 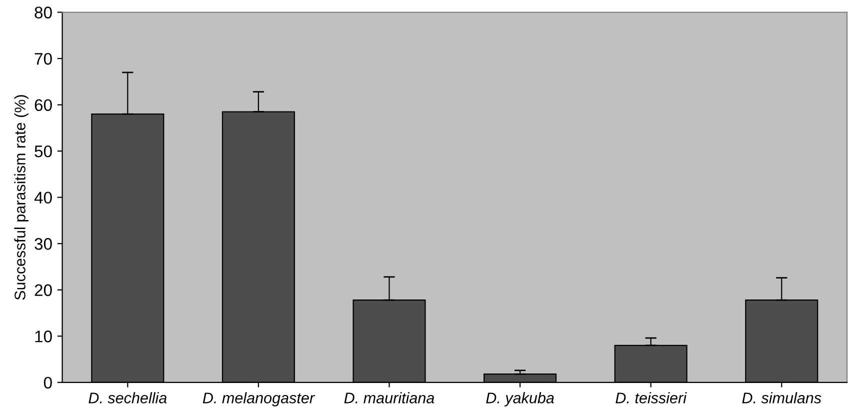 What do you see at coordinates (43, 336) in the screenshot?
I see `y-tick-label: 10` at bounding box center [43, 336].